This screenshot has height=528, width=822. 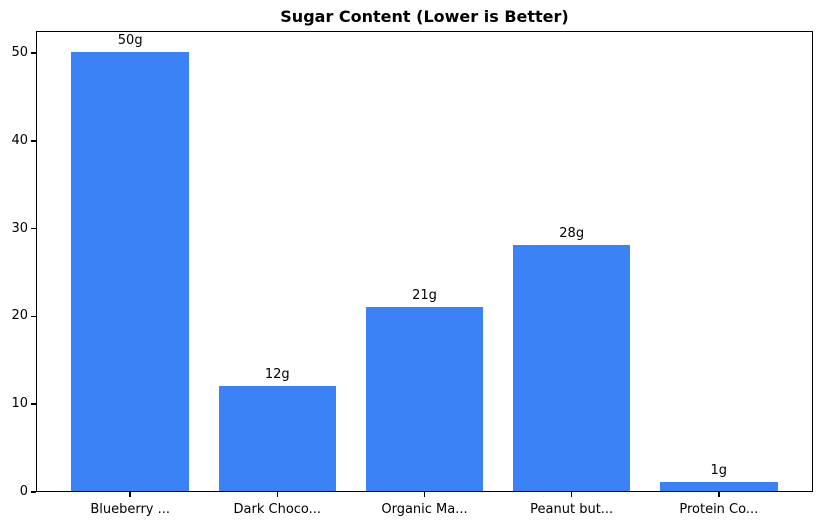 What do you see at coordinates (19, 52) in the screenshot?
I see `y-tick-label: 50` at bounding box center [19, 52].